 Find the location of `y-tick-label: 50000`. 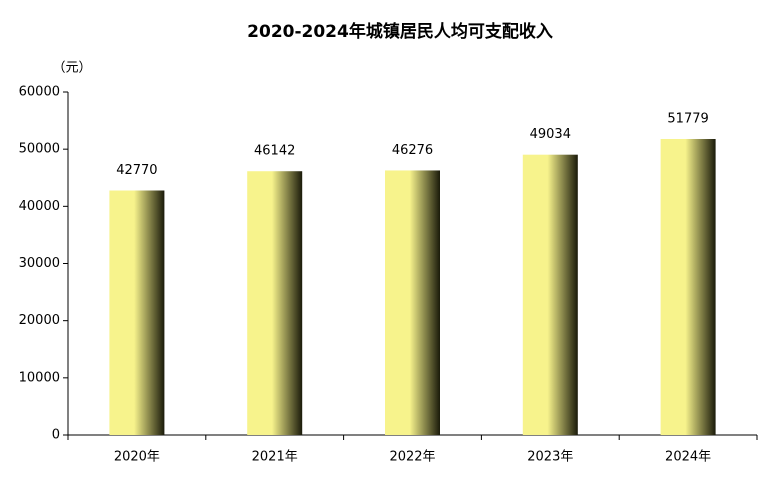

y-tick-label: 50000 is located at coordinates (39, 149).